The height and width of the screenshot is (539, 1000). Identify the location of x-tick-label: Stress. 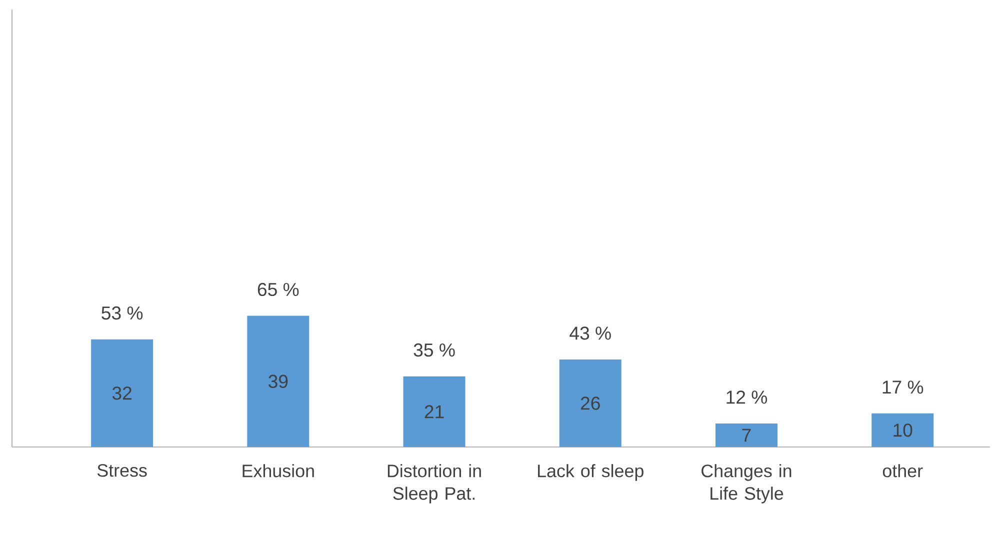
(122, 470).